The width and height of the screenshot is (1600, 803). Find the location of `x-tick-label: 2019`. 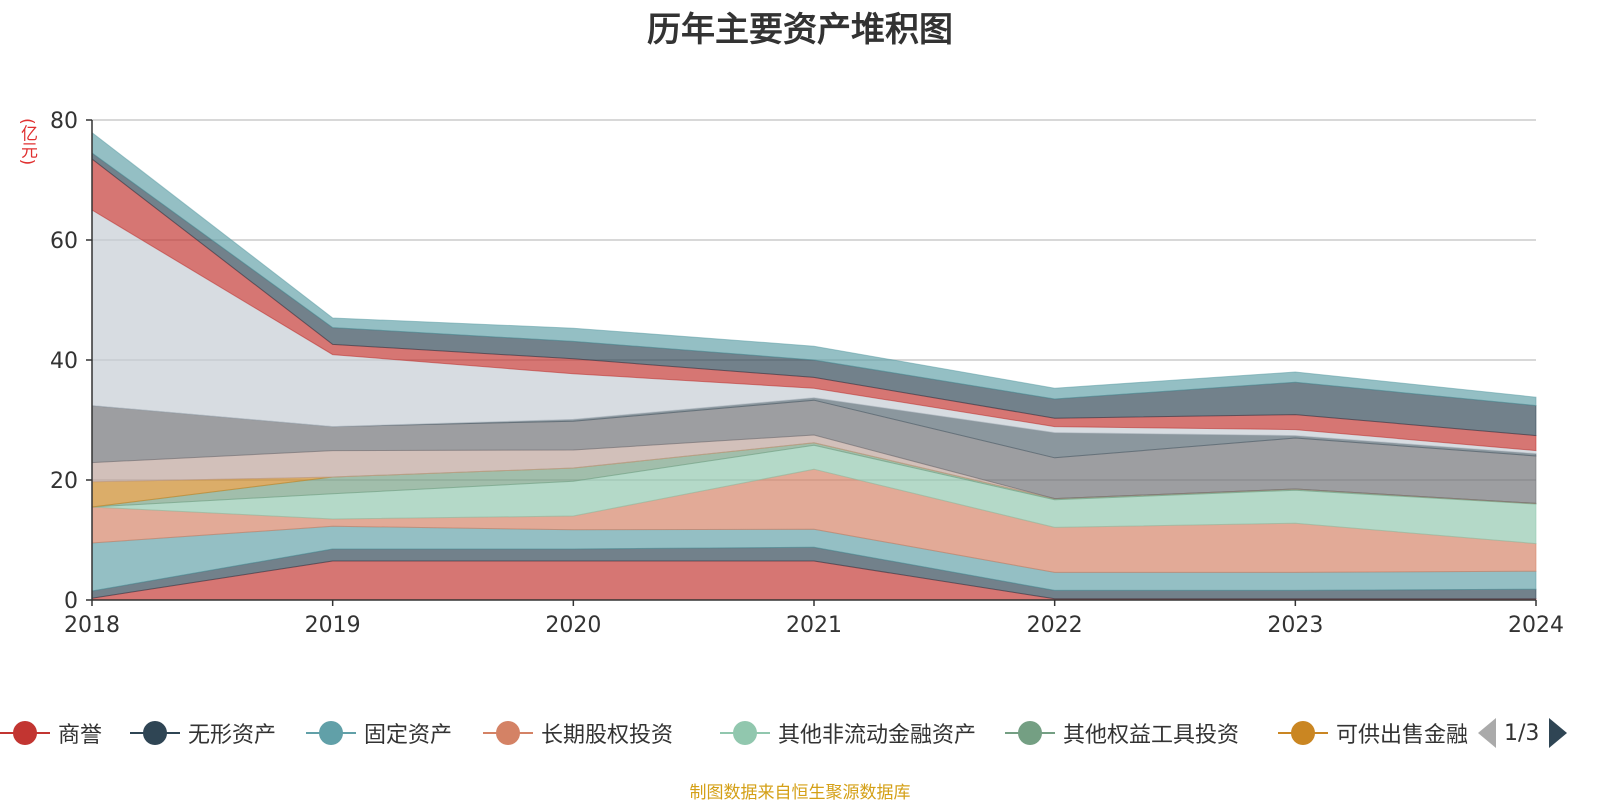

x-tick-label: 2019 is located at coordinates (333, 625).